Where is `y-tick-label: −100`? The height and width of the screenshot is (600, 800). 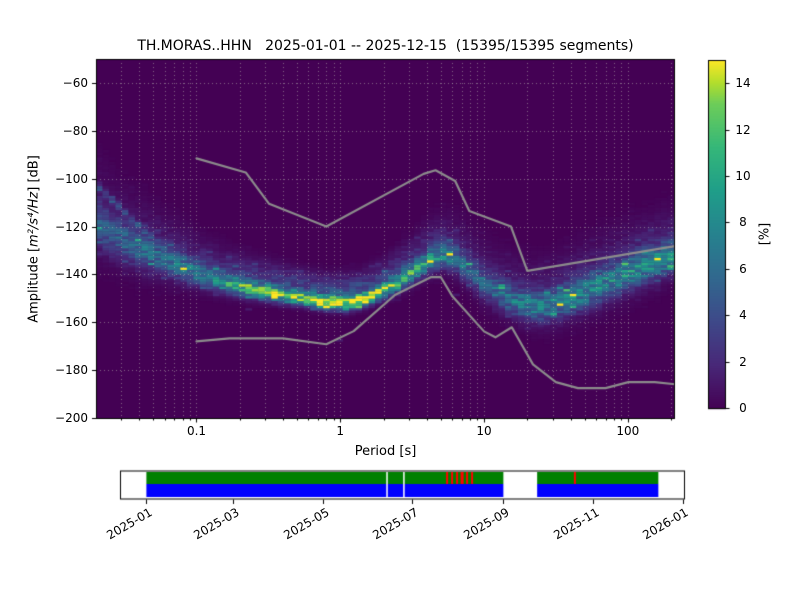
y-tick-label: −100 is located at coordinates (71, 178).